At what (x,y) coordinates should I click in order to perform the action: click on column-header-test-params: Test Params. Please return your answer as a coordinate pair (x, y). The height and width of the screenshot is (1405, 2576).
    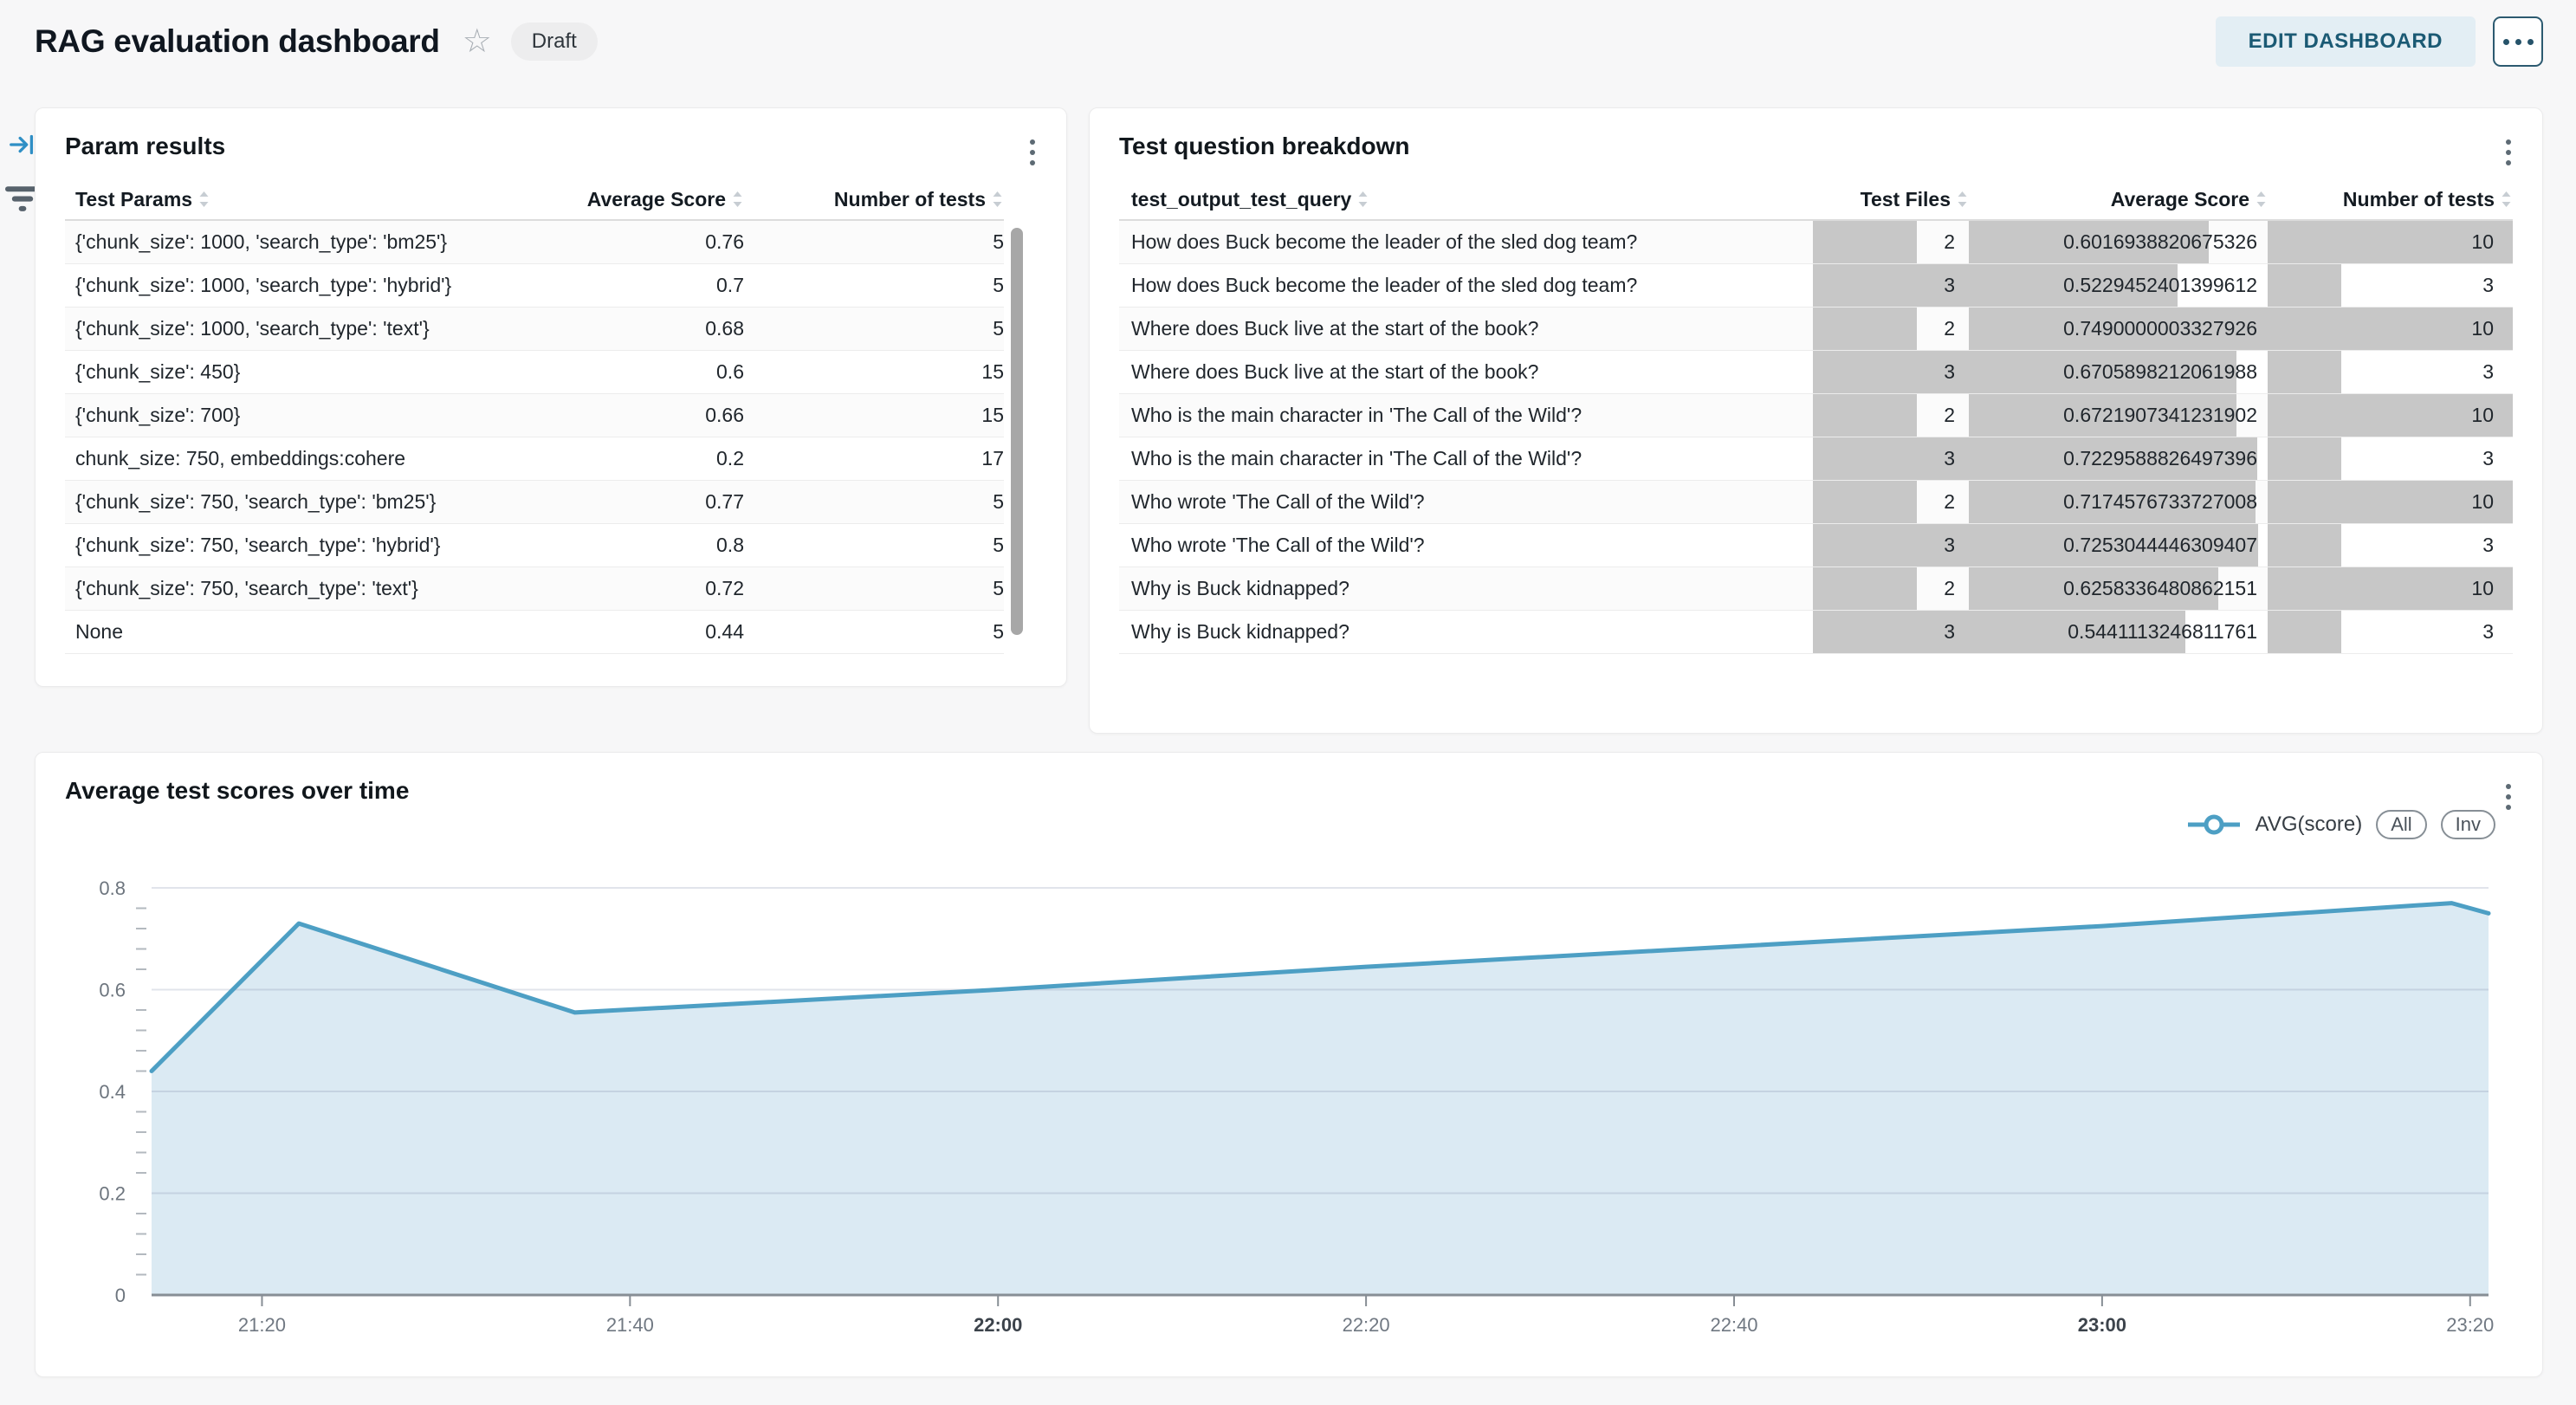
    Looking at the image, I should click on (279, 199).